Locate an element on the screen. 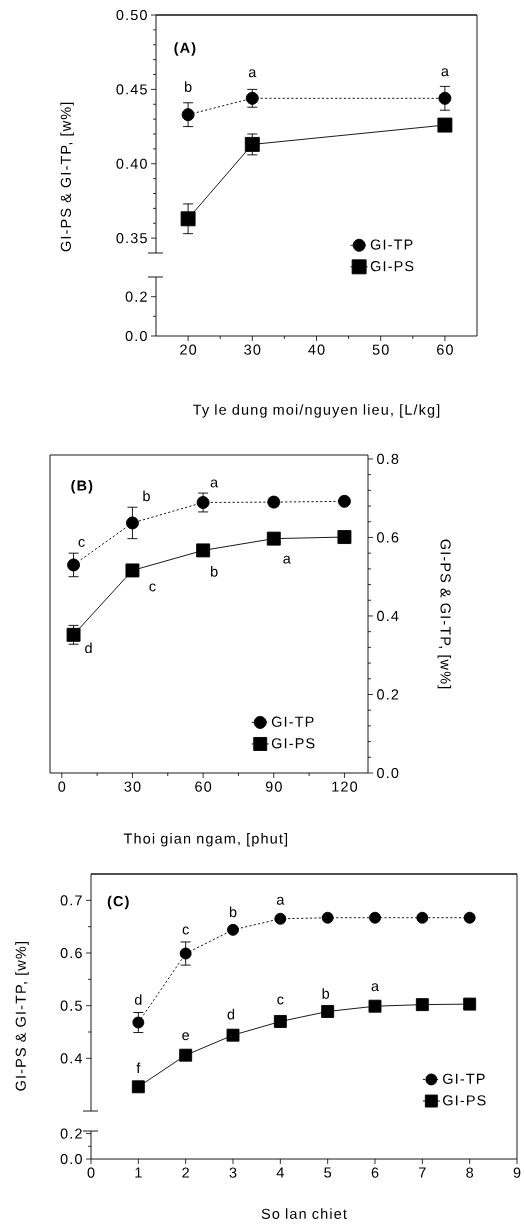  x-axis-title: Ty le dung moi/nguyen lieu, [L/kg] is located at coordinates (316, 411).